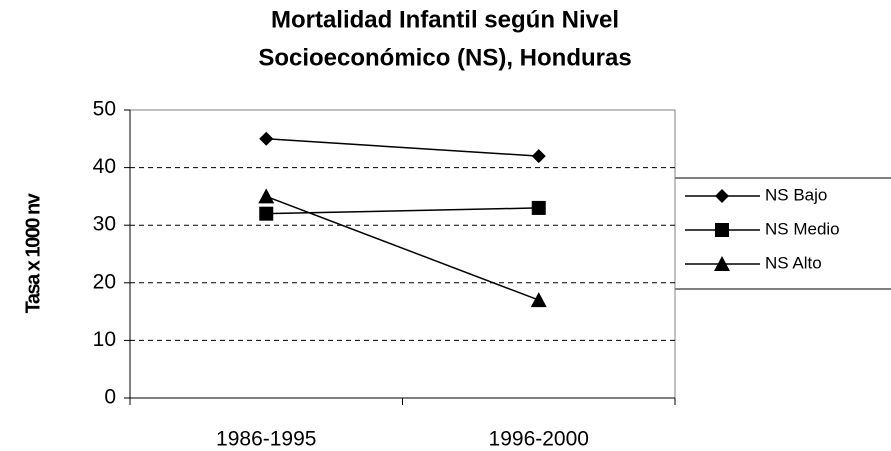 The width and height of the screenshot is (891, 451). What do you see at coordinates (104, 224) in the screenshot?
I see `y-tick-label: 30` at bounding box center [104, 224].